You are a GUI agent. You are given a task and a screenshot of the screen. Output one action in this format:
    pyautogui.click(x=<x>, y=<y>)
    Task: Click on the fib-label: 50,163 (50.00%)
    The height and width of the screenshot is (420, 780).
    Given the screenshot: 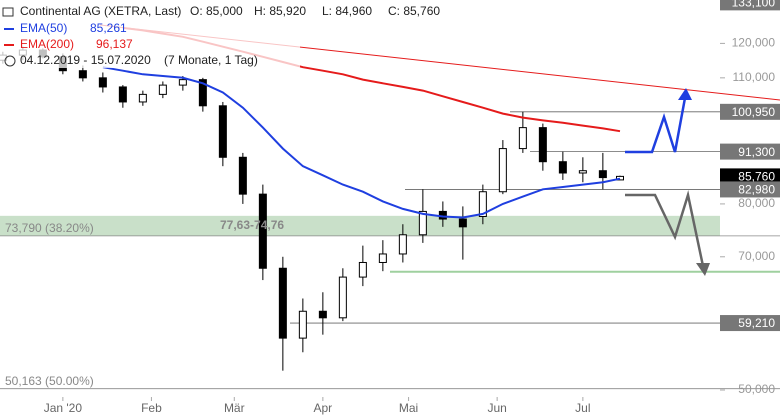 What is the action you would take?
    pyautogui.click(x=49, y=381)
    